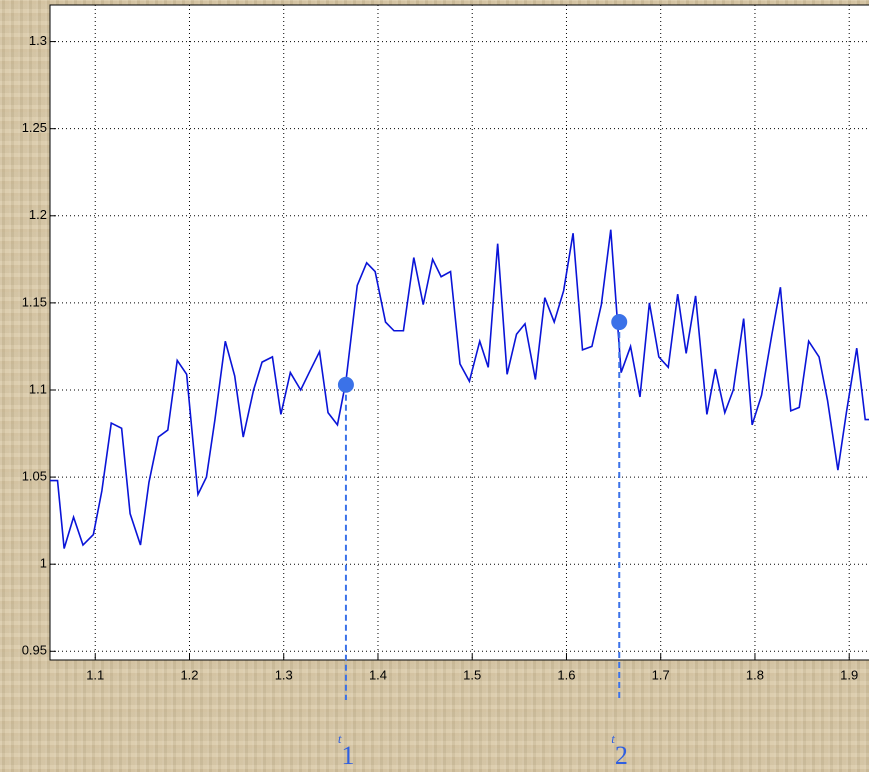 Image resolution: width=869 pixels, height=772 pixels. What do you see at coordinates (378, 674) in the screenshot?
I see `x-tick-label: 1.4` at bounding box center [378, 674].